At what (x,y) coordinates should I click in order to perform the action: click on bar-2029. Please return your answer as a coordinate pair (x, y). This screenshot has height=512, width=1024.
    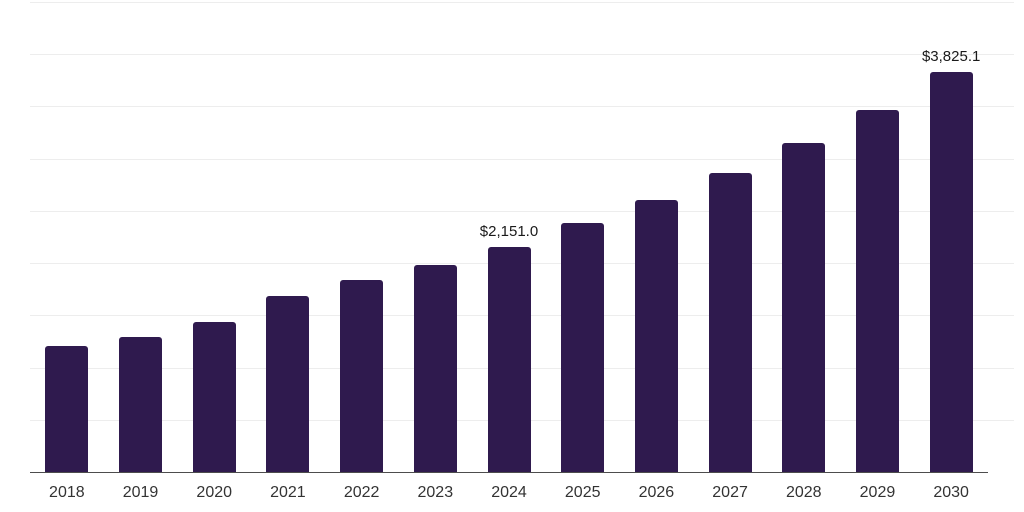
    Looking at the image, I should click on (877, 291).